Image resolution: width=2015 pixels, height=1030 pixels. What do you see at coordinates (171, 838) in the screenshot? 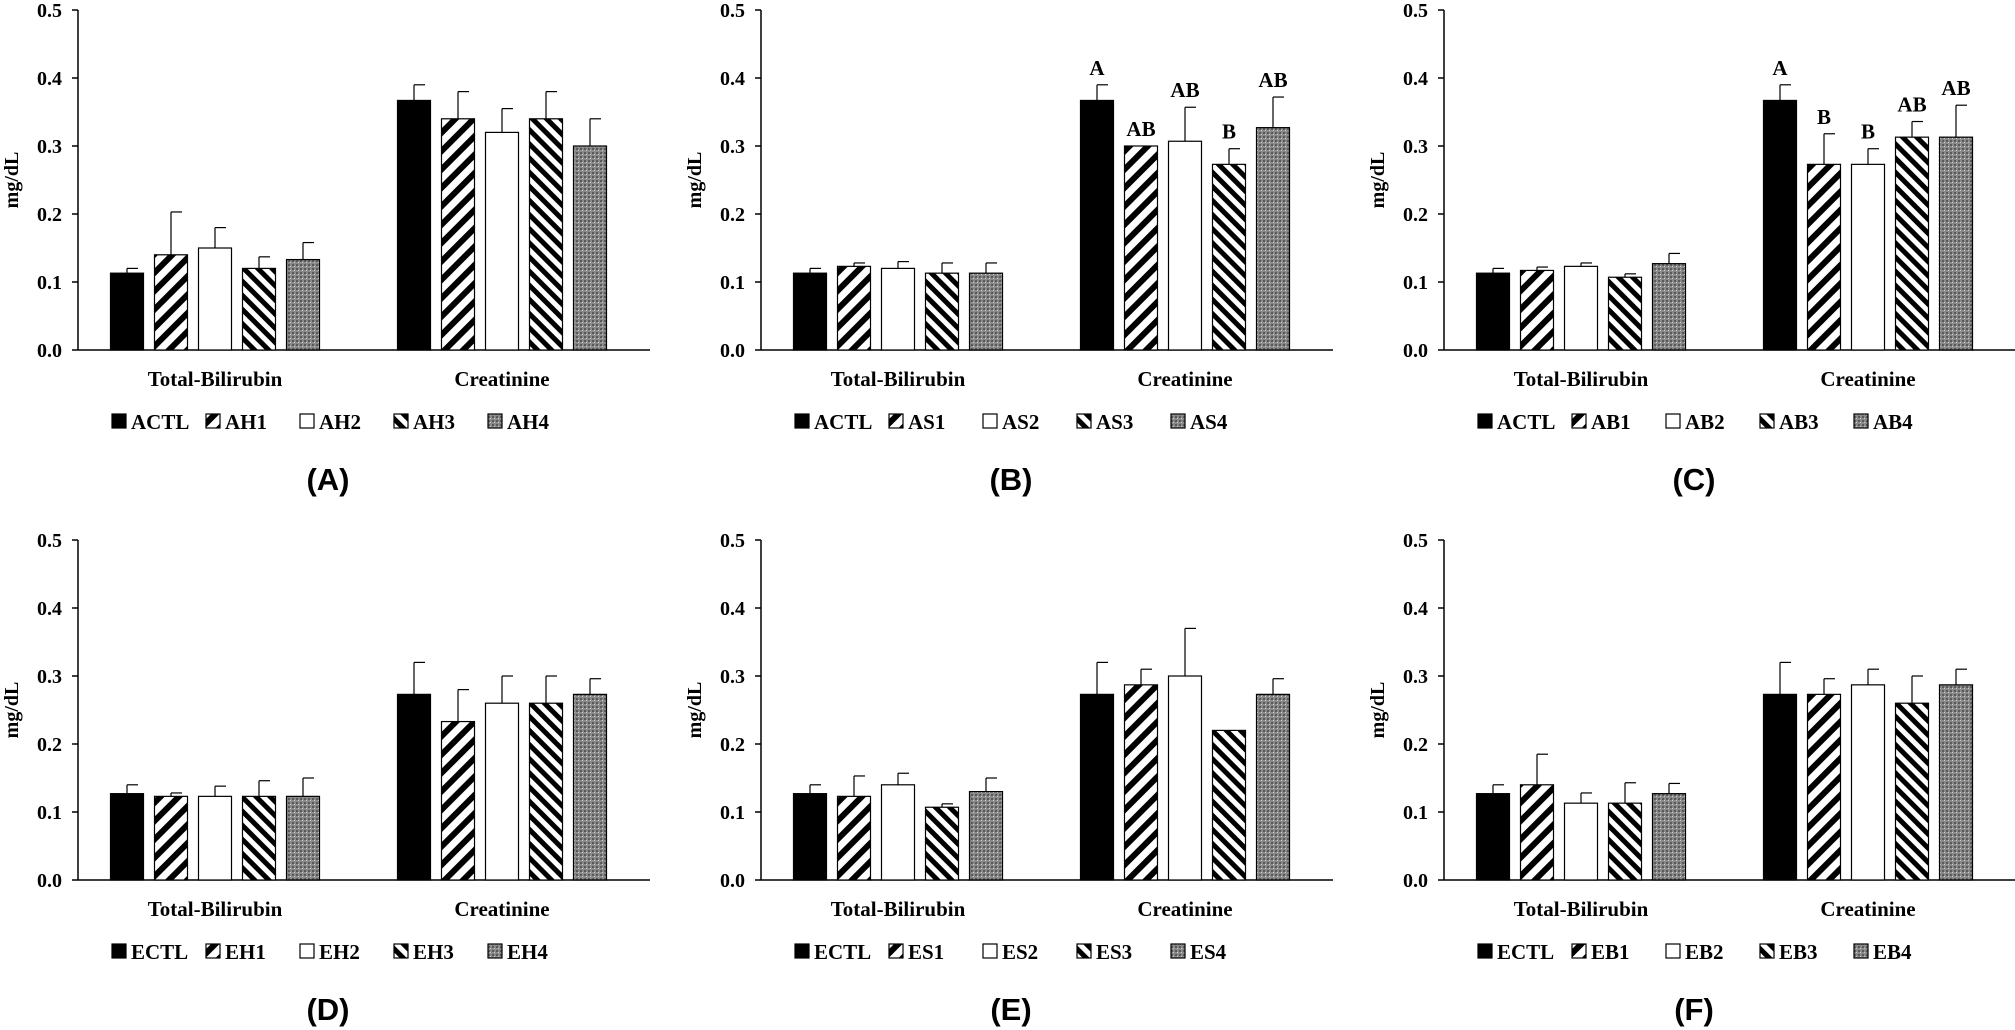
I see `bar-EH1-Total-Bilirubin` at bounding box center [171, 838].